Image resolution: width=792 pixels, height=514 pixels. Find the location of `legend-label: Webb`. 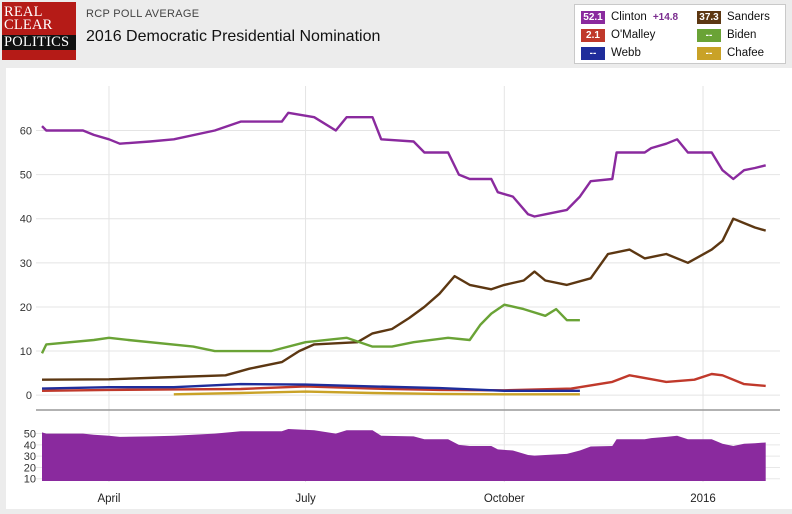

legend-label: Webb is located at coordinates (626, 53).